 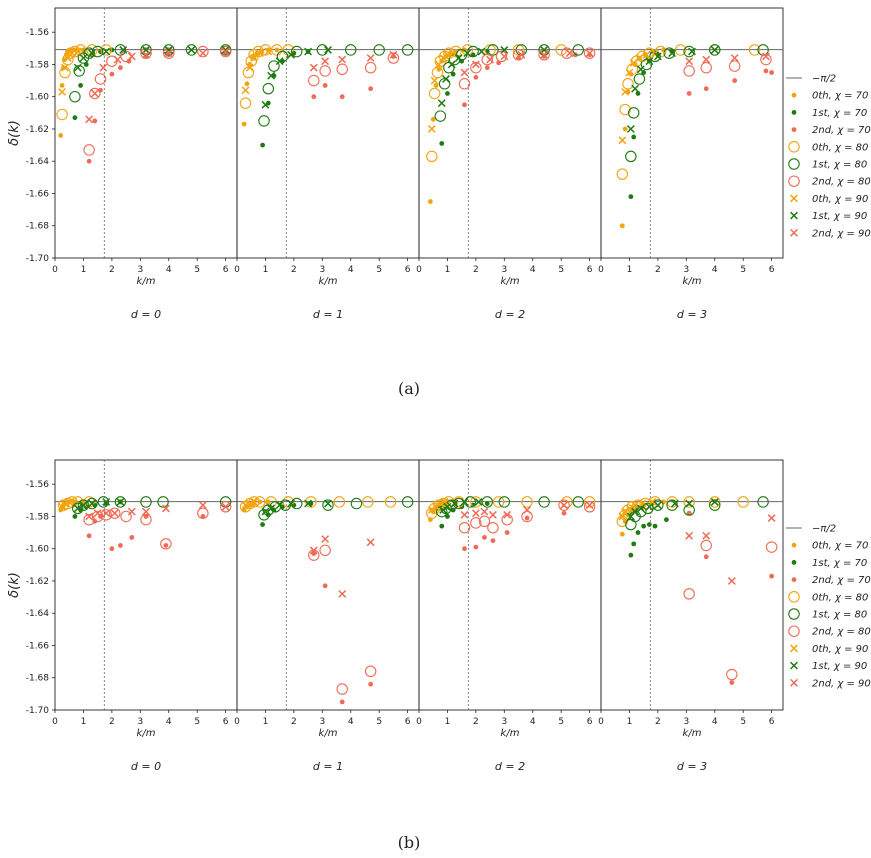 What do you see at coordinates (510, 133) in the screenshot?
I see `panel-frame` at bounding box center [510, 133].